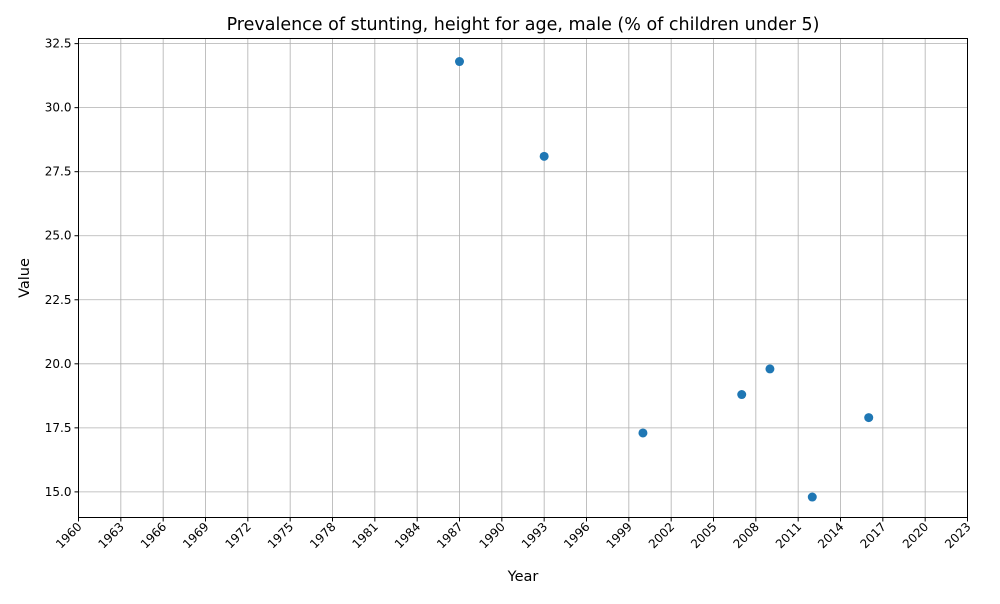 The height and width of the screenshot is (604, 1000). Describe the element at coordinates (576, 535) in the screenshot. I see `x-tick-label: 1996` at that location.